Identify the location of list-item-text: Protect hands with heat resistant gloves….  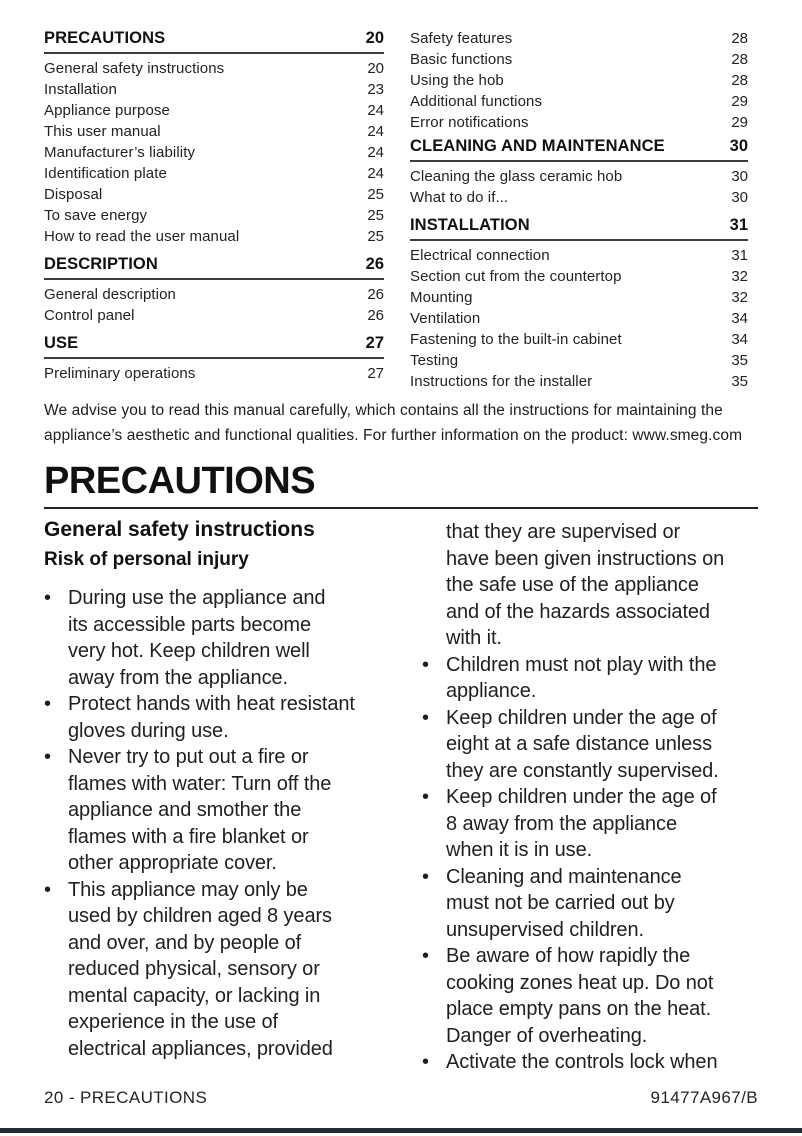
(211, 717).